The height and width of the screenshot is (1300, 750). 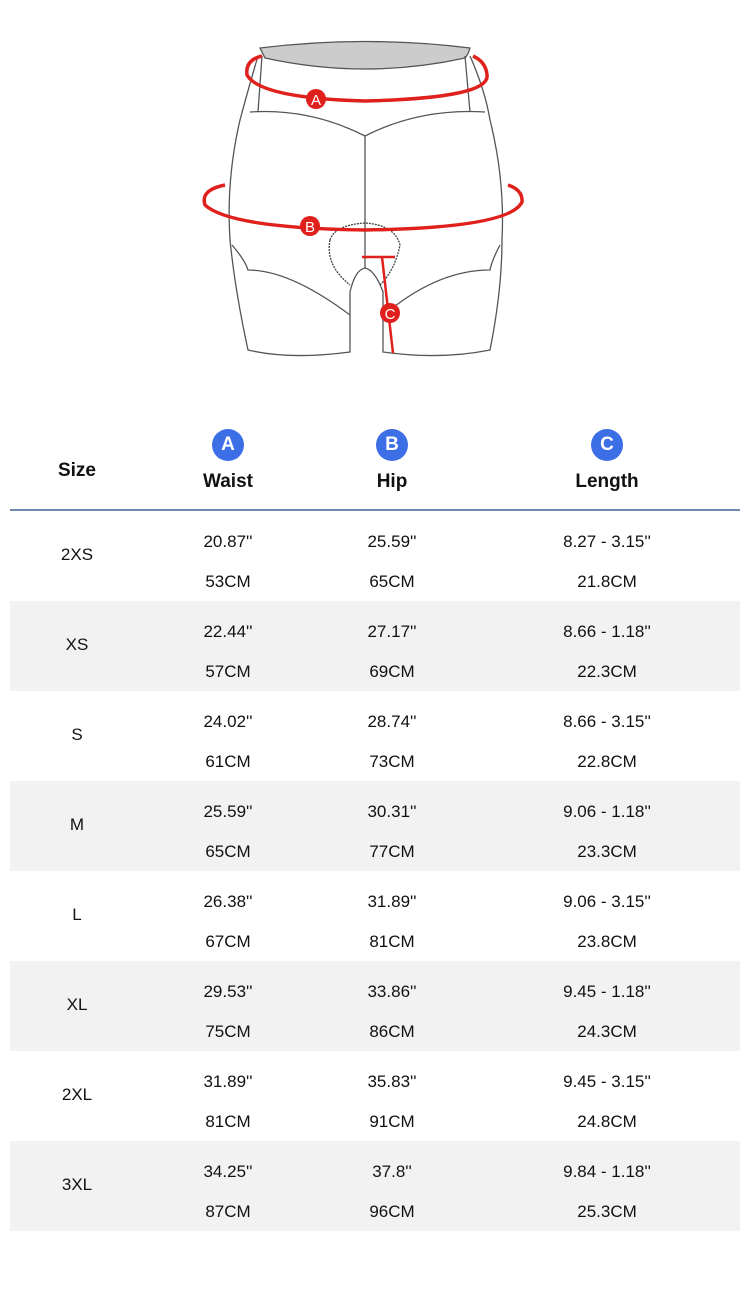 What do you see at coordinates (392, 721) in the screenshot?
I see `hip-inches: 28.74''` at bounding box center [392, 721].